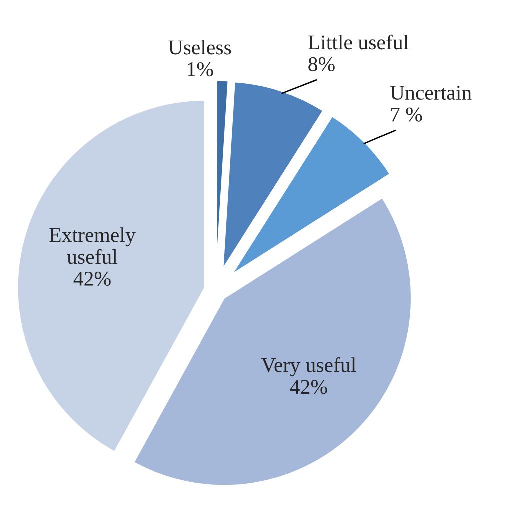  I want to click on slice-label: Extremely useful, so click(93, 246).